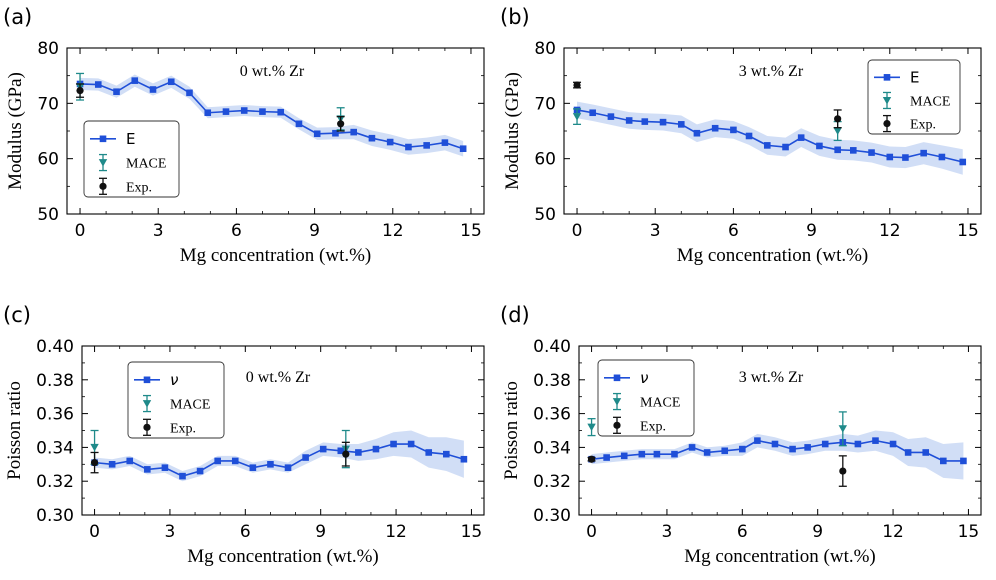  What do you see at coordinates (147, 380) in the screenshot?
I see `legend-key-square` at bounding box center [147, 380].